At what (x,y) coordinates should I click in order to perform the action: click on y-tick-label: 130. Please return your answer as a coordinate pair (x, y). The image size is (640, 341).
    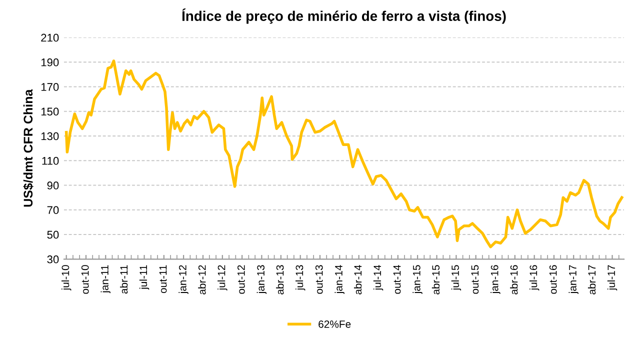
    Looking at the image, I should click on (50, 136).